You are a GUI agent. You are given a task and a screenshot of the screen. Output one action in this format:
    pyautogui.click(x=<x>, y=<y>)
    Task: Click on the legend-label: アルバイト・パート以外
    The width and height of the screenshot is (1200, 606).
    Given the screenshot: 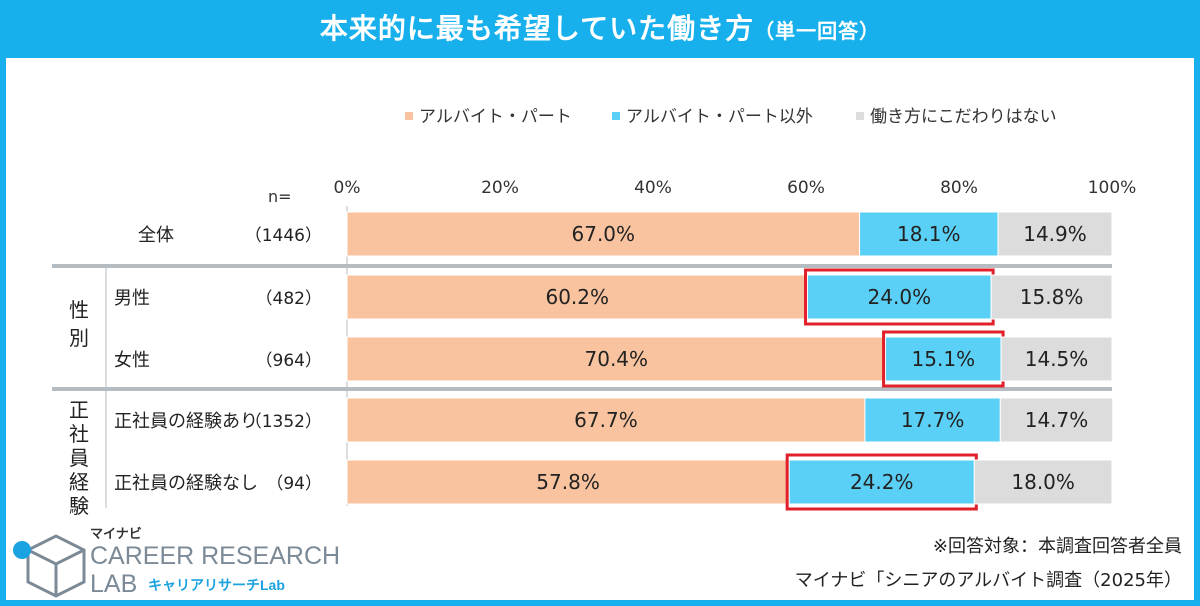 What is the action you would take?
    pyautogui.click(x=719, y=117)
    